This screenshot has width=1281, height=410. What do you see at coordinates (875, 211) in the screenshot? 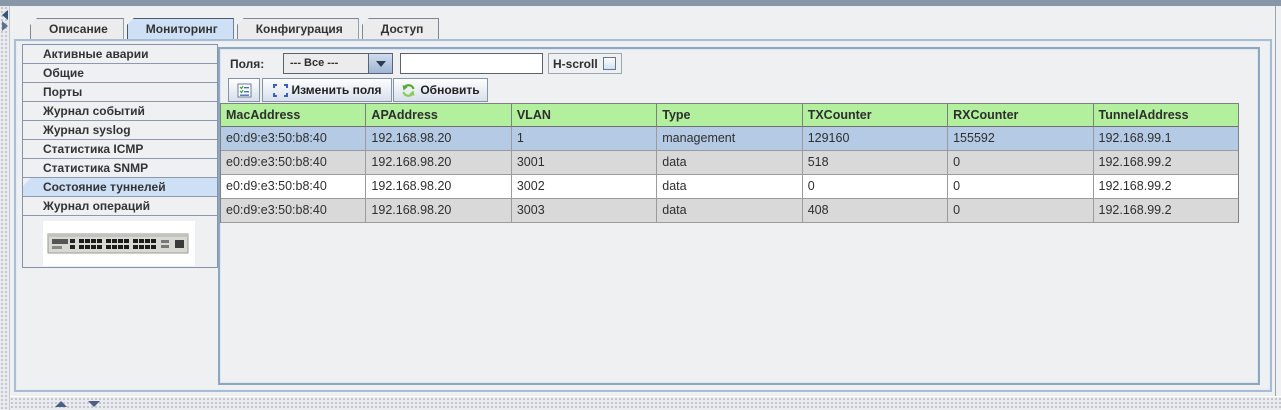
I see `cell-txcounter: 408` at bounding box center [875, 211].